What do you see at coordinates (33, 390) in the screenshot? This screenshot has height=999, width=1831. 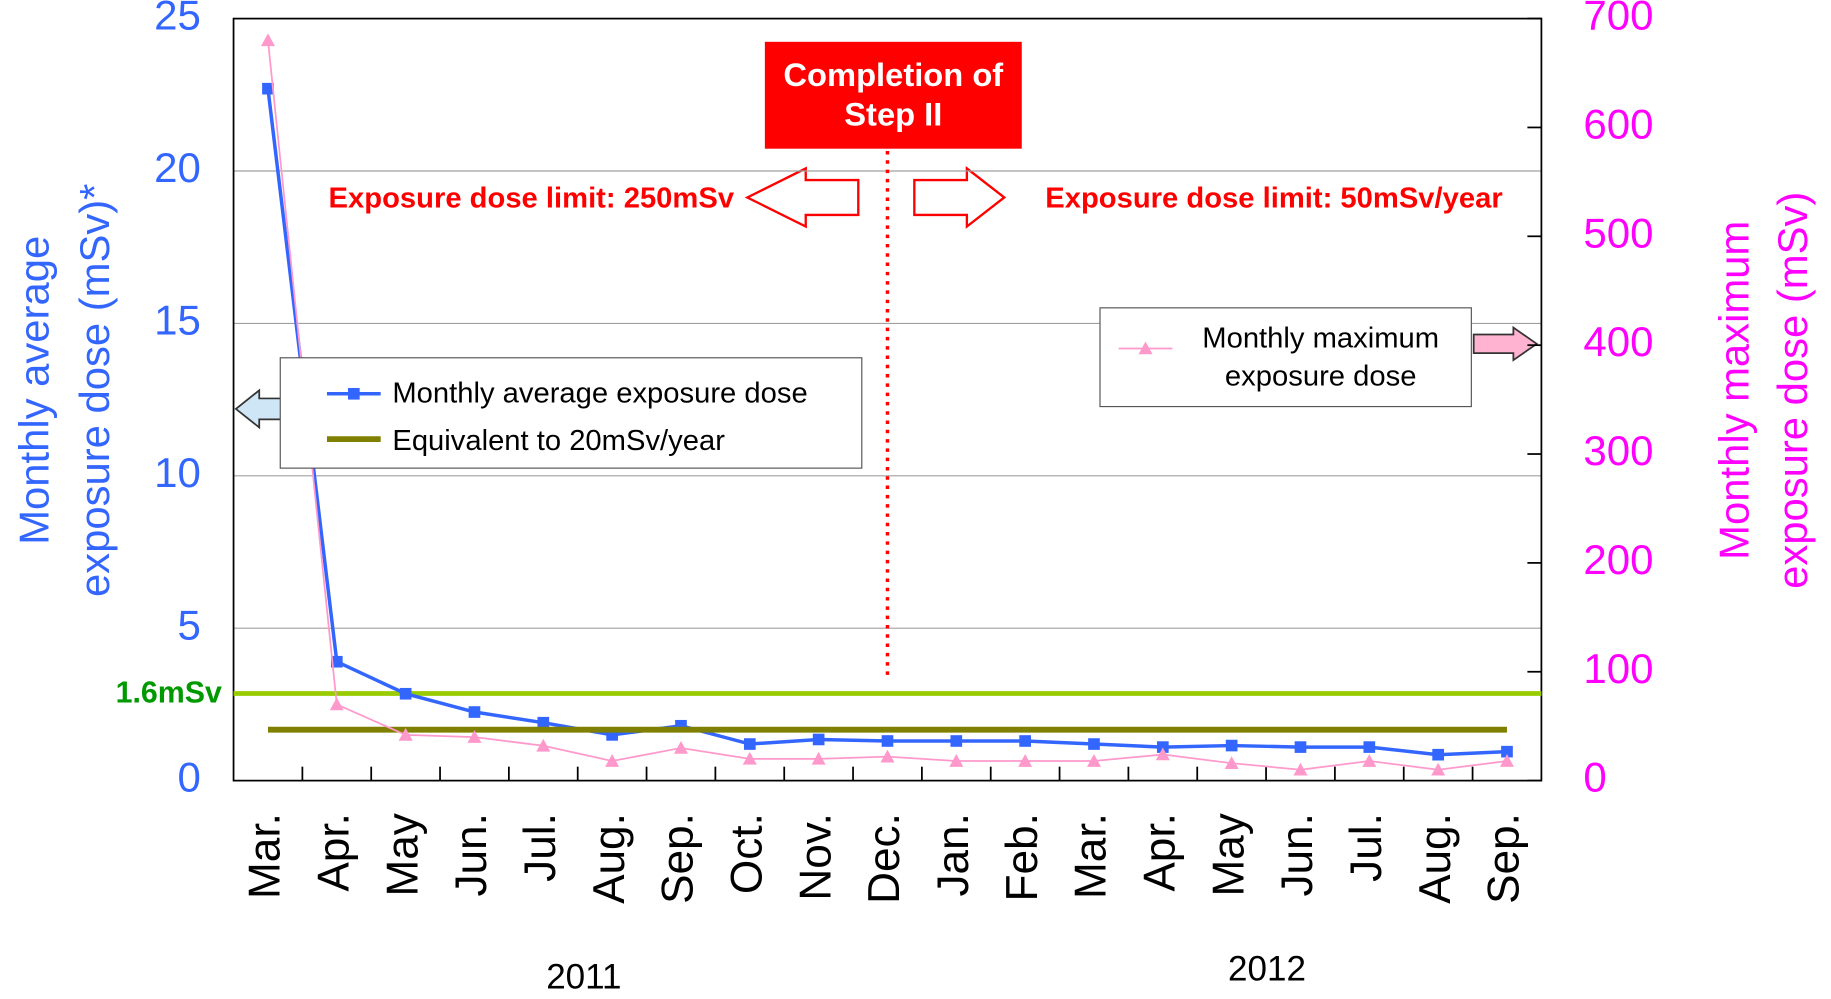 I see `y-axis-title: Monthly average` at bounding box center [33, 390].